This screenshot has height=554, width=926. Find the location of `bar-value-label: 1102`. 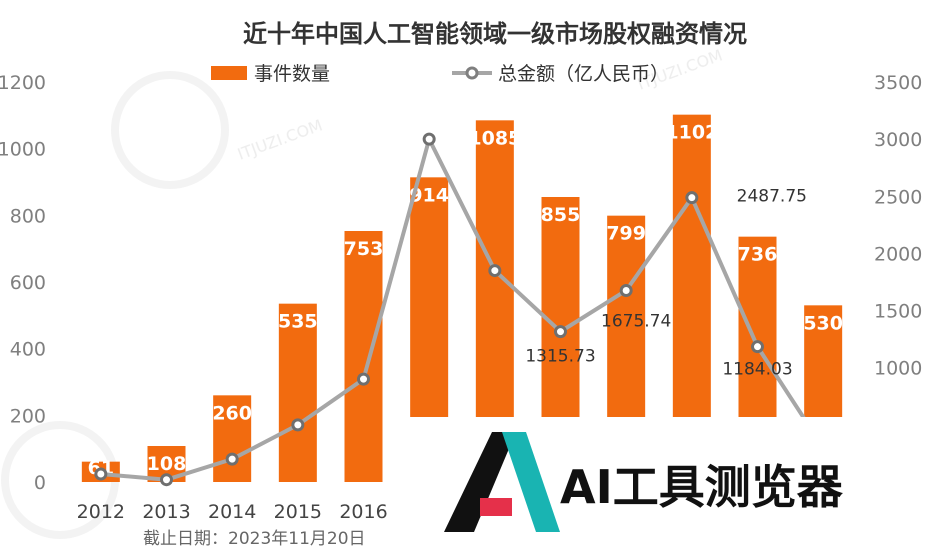

bar-value-label: 1102 is located at coordinates (691, 133).